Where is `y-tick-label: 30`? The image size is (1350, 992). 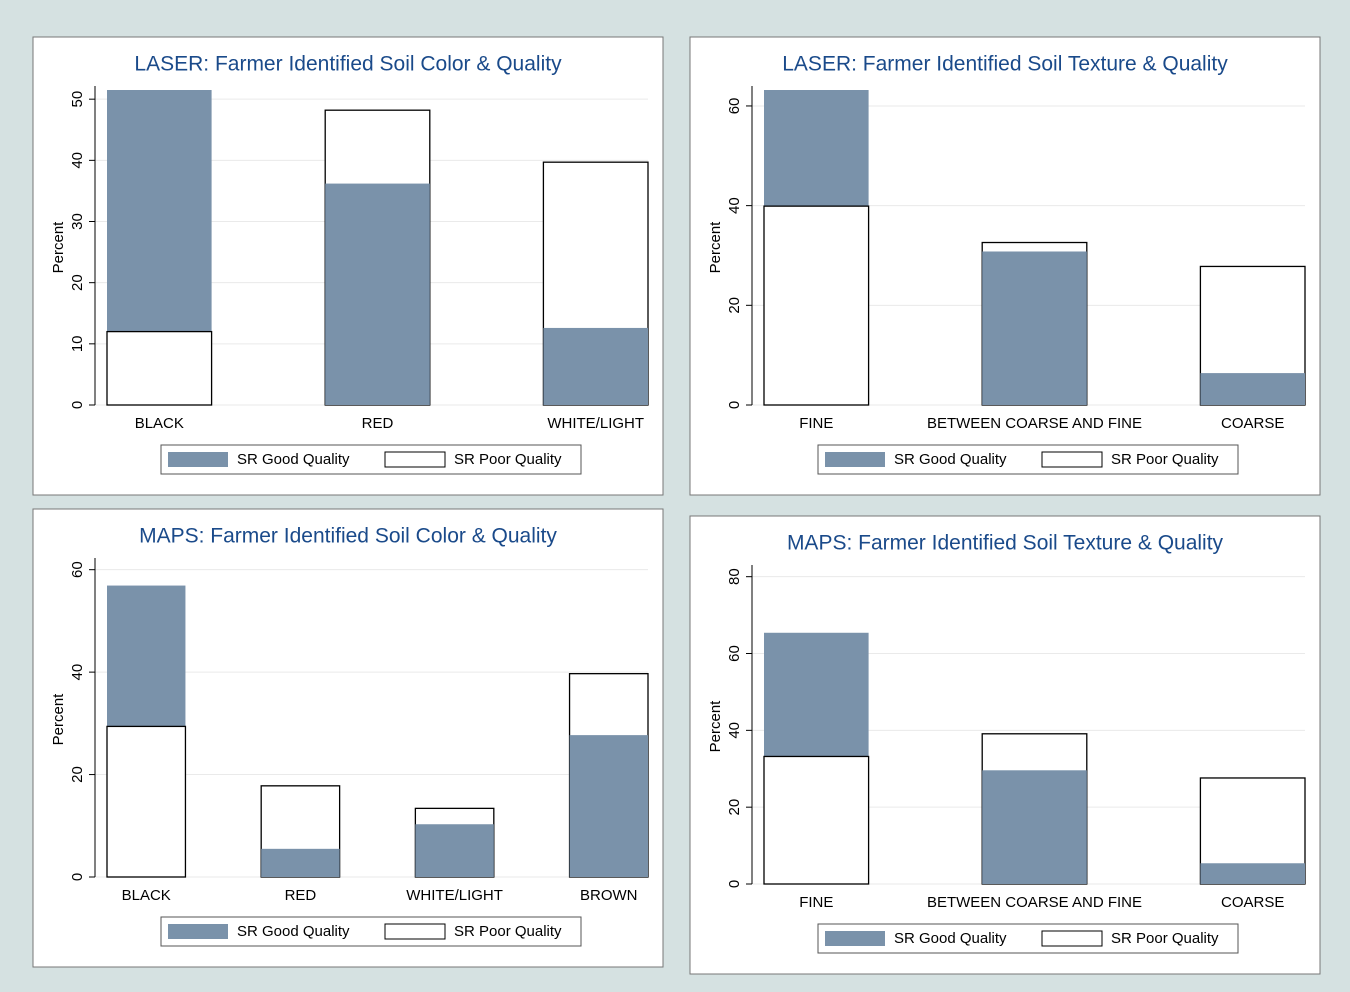
y-tick-label: 30 is located at coordinates (77, 221).